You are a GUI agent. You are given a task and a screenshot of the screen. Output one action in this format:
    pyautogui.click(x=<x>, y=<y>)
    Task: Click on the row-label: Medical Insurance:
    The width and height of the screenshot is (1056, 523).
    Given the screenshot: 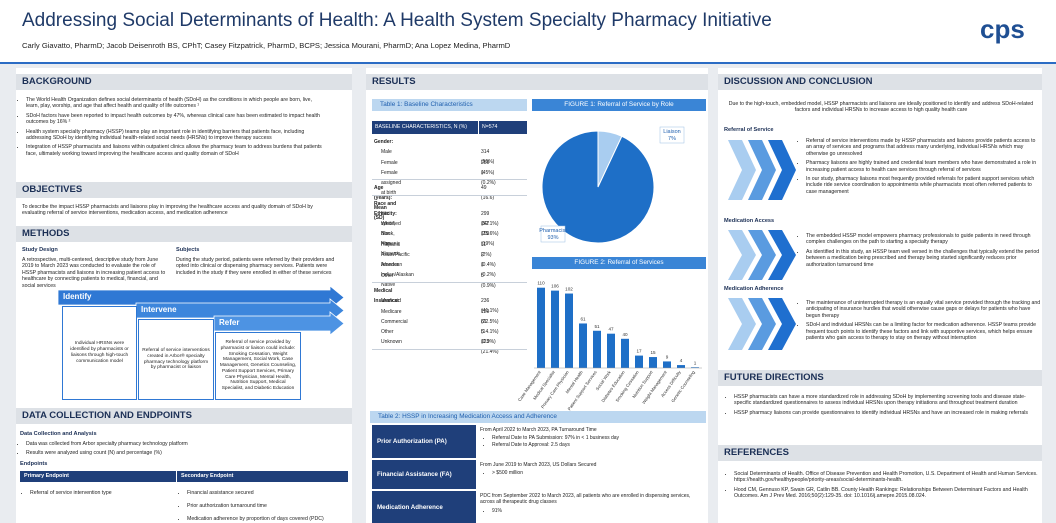 What is the action you would take?
    pyautogui.click(x=387, y=295)
    